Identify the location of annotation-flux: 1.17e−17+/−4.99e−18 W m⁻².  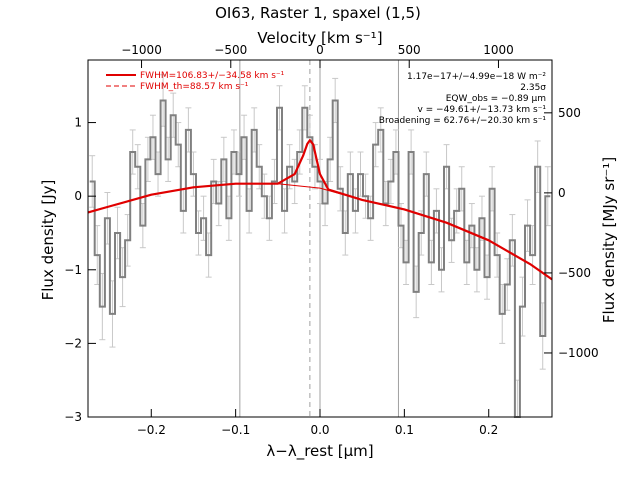
(476, 77).